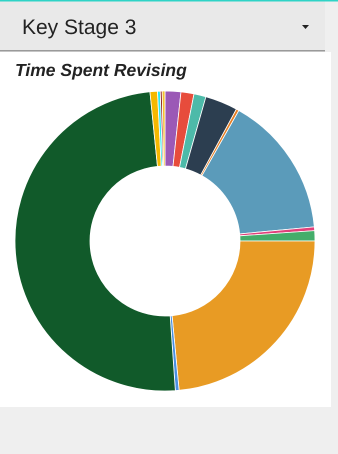 The height and width of the screenshot is (454, 338). Describe the element at coordinates (79, 27) in the screenshot. I see `text: Key Stage 3` at that location.